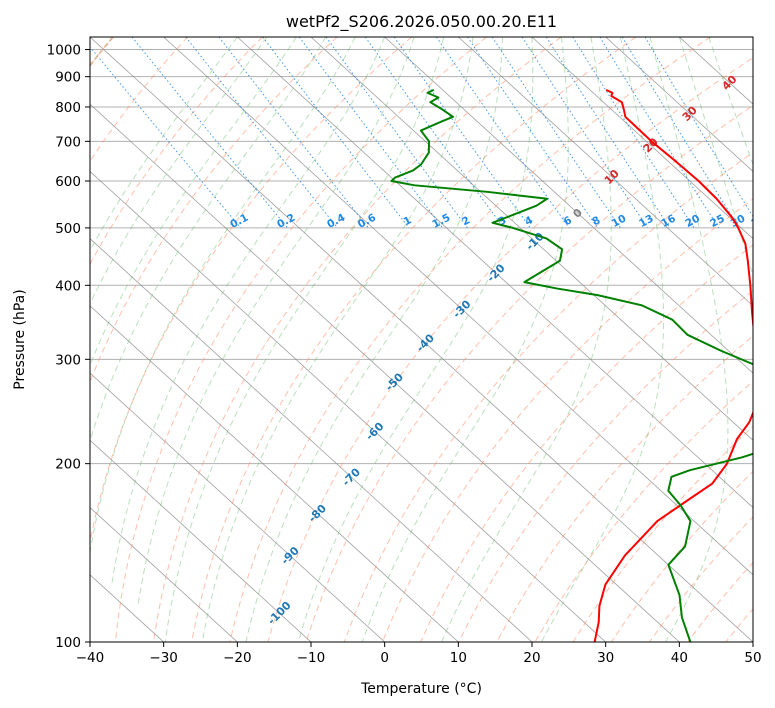  Describe the element at coordinates (458, 658) in the screenshot. I see `x-tick-label: 10` at that location.